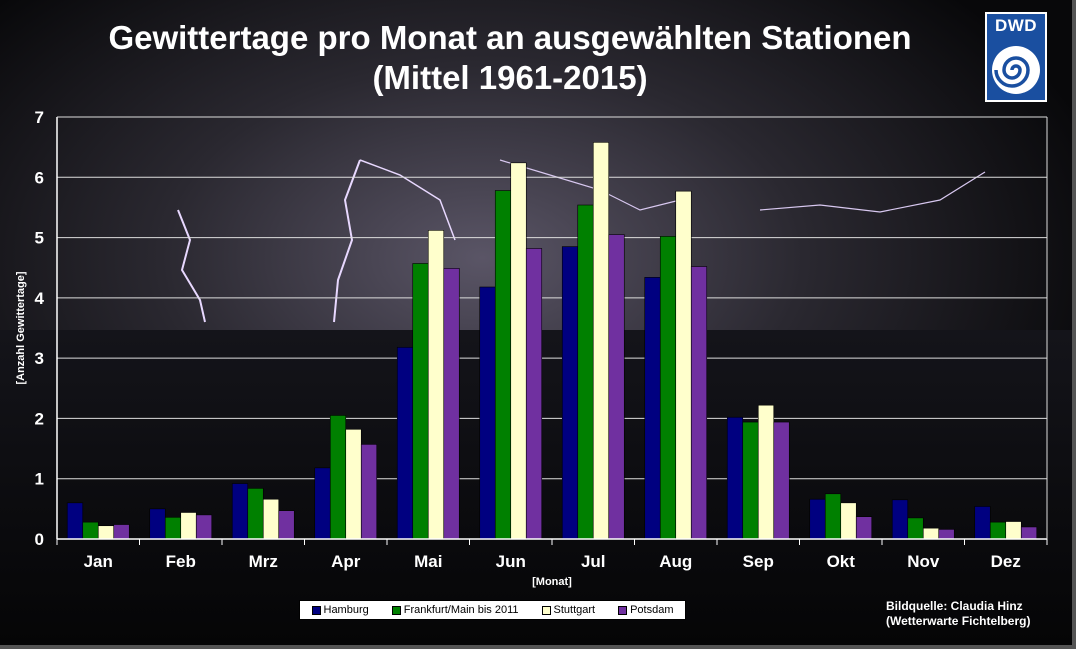  What do you see at coordinates (461, 610) in the screenshot?
I see `legend-label: Frankfurt/Main bis 2011` at bounding box center [461, 610].